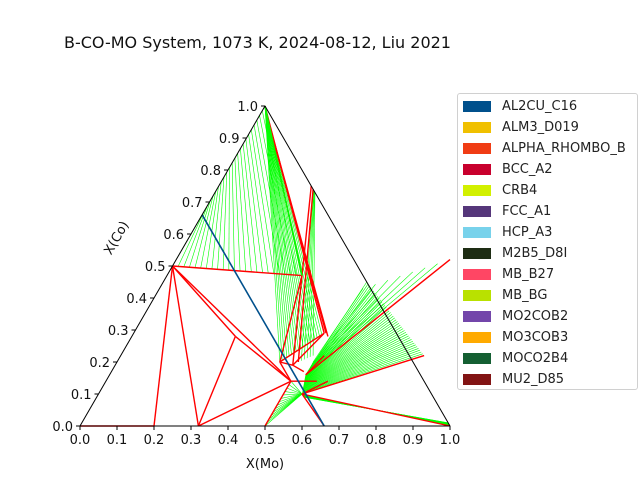  I want to click on y-axis-label: X(Co), so click(116, 238).